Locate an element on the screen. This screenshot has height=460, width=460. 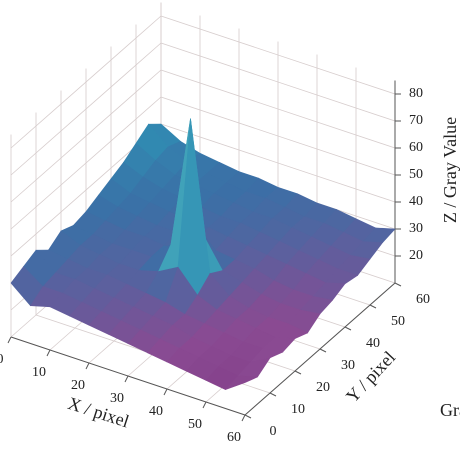
colorbar-label: Gray Value is located at coordinates (450, 410).